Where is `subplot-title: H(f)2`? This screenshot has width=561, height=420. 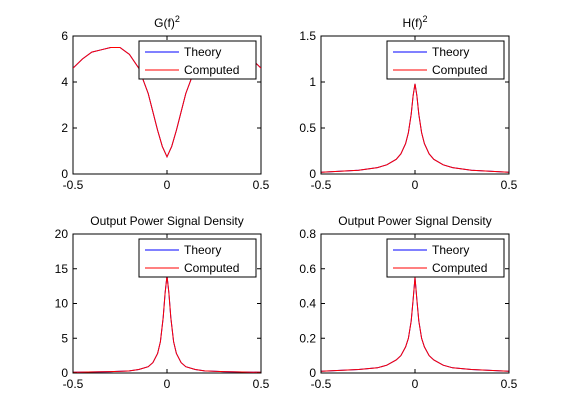 subplot-title: H(f)2 is located at coordinates (414, 22).